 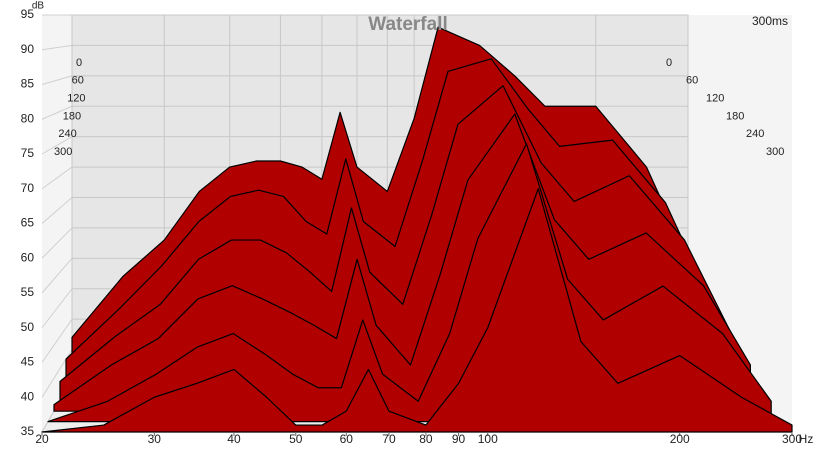 I want to click on x-tick-label: 60, so click(x=347, y=439).